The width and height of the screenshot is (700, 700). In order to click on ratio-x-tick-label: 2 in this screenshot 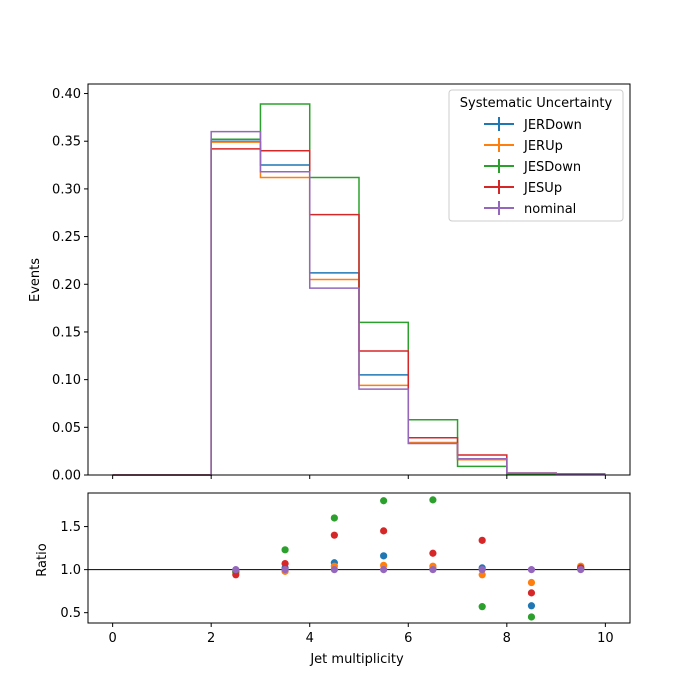, I will do `click(211, 638)`.